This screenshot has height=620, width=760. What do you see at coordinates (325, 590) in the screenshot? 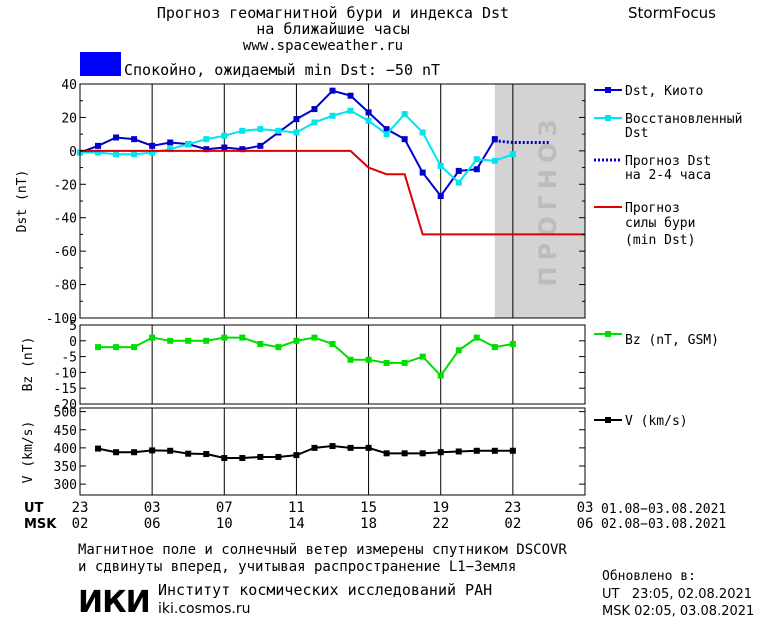
I see `institute-name: Институт космических исследований РАН` at bounding box center [325, 590].